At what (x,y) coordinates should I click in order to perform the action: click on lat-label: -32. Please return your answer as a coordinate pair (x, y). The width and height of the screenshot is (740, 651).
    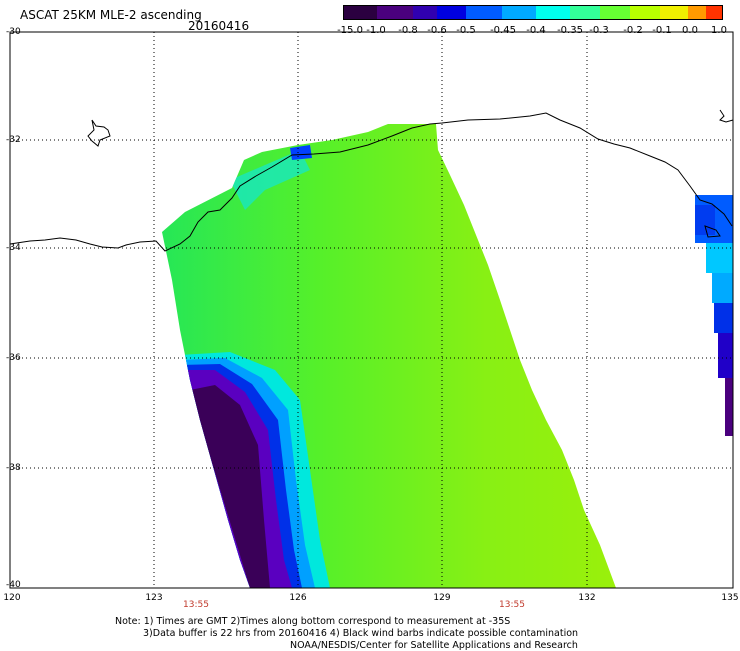
    Looking at the image, I should click on (13, 140).